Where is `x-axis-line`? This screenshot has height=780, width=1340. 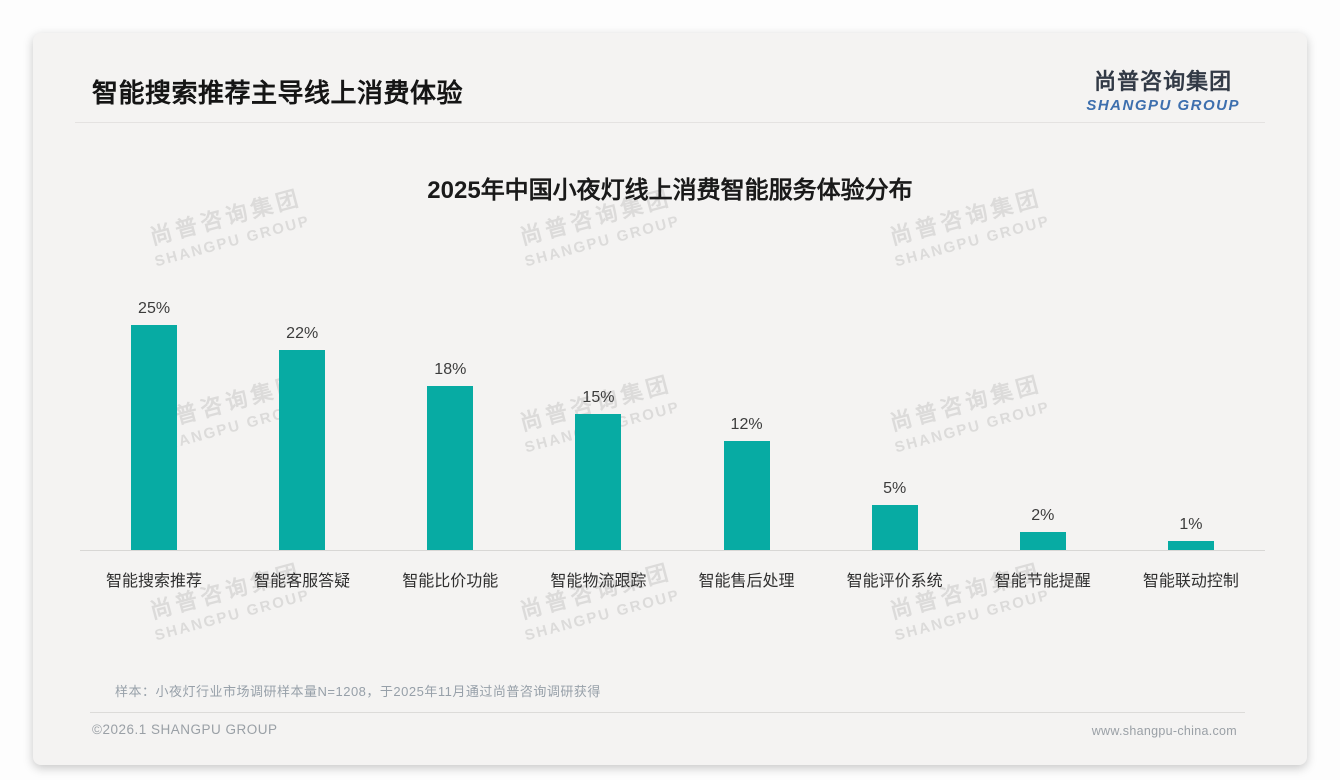
x-axis-line is located at coordinates (672, 550).